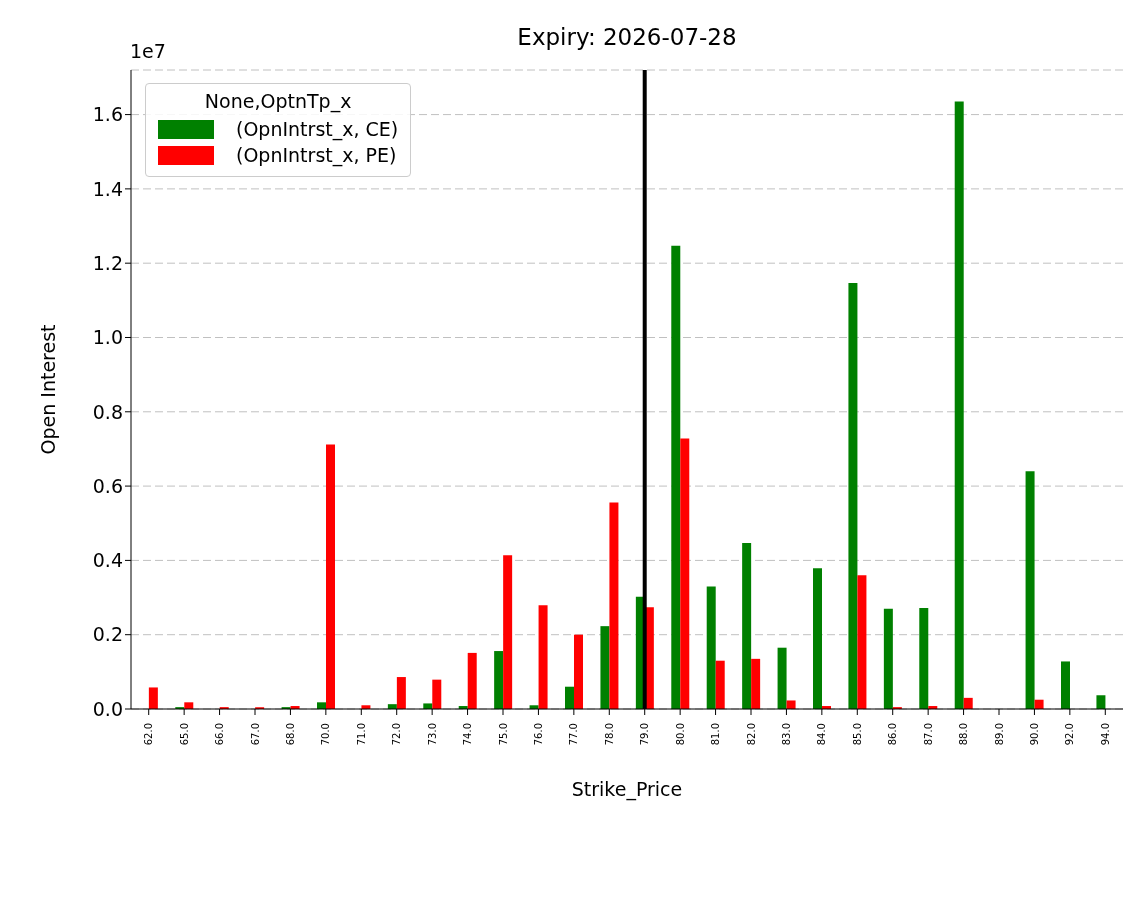  What do you see at coordinates (538, 734) in the screenshot?
I see `x-tick-label: 76.0` at bounding box center [538, 734].